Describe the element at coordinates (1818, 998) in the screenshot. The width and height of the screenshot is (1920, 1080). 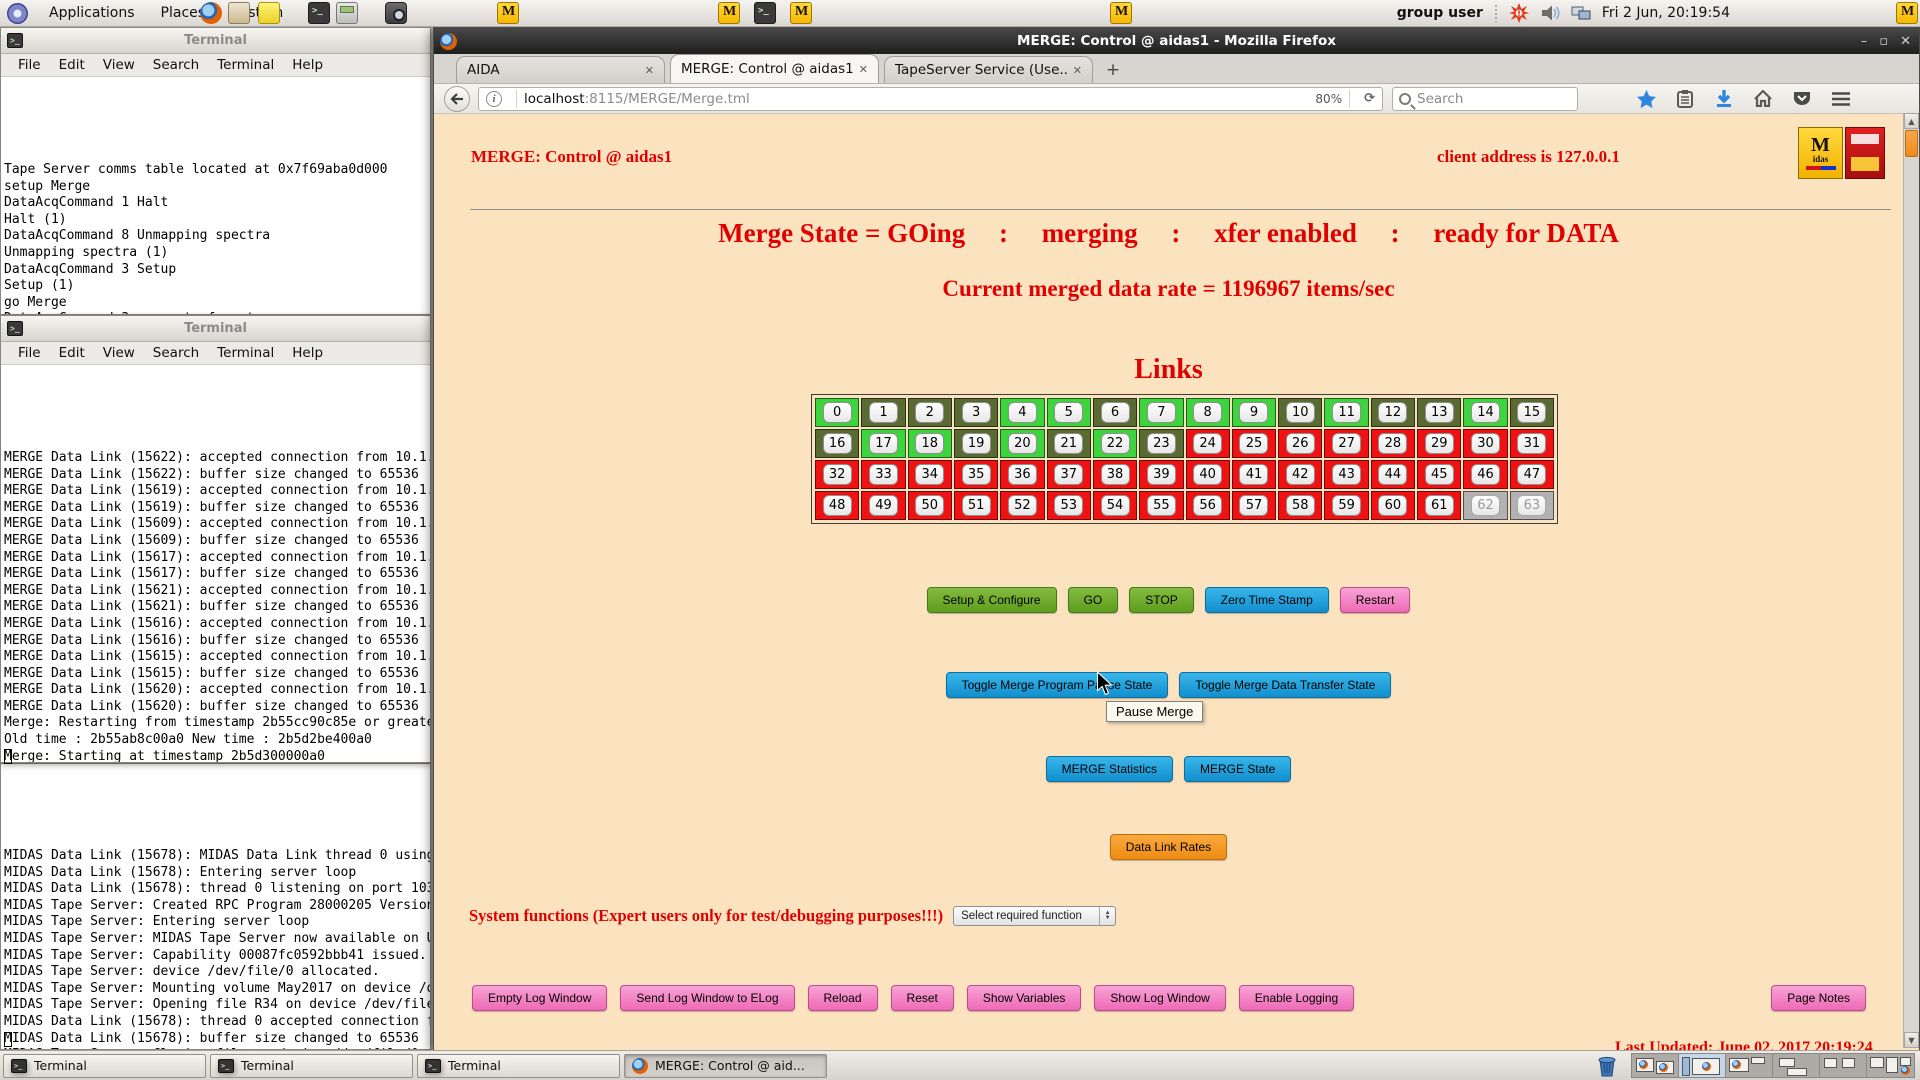
I see `page-notes-button: Page Notes` at that location.